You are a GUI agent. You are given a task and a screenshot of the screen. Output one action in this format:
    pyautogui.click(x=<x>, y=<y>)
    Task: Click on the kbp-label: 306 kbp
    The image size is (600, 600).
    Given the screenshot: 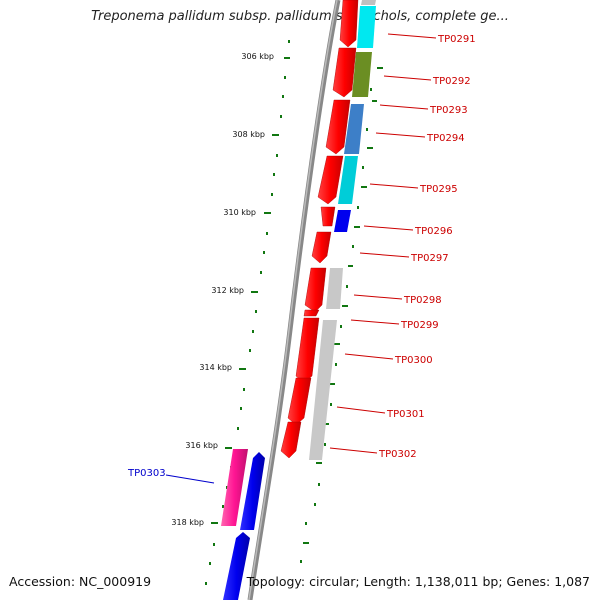 What is the action you would take?
    pyautogui.click(x=257, y=56)
    